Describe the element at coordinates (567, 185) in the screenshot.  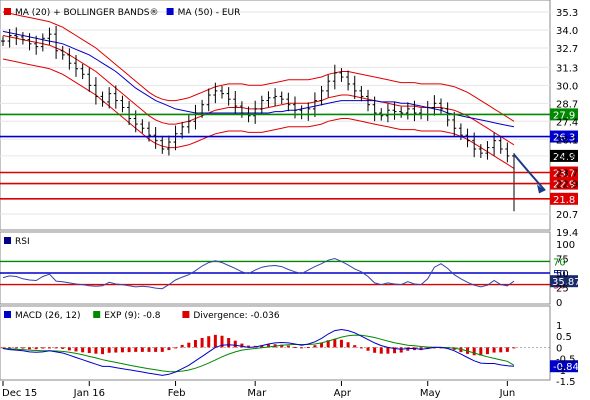
I see `price-tick-label: 22.9` at that location.